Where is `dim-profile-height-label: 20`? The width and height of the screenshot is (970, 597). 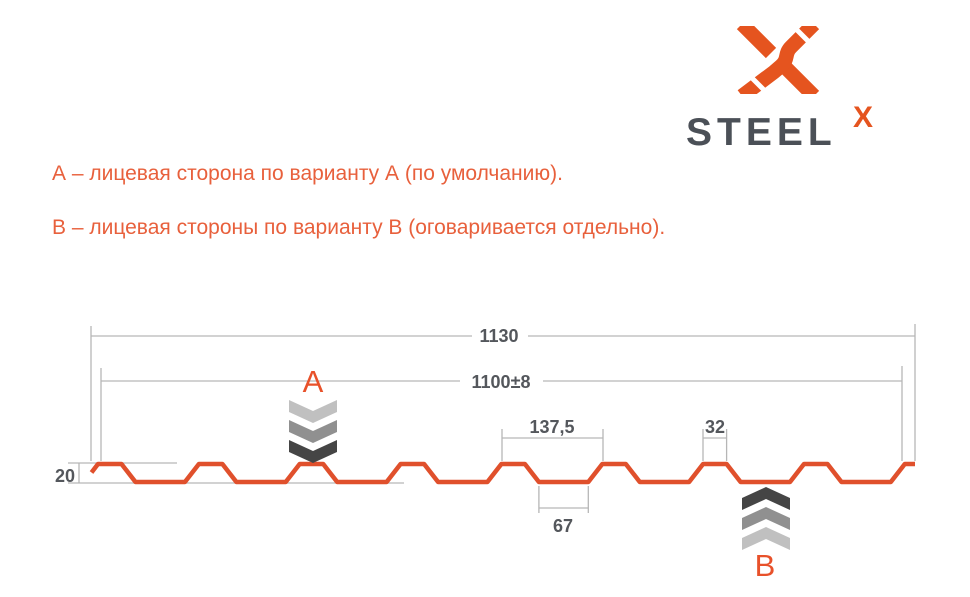
dim-profile-height-label: 20 is located at coordinates (65, 476).